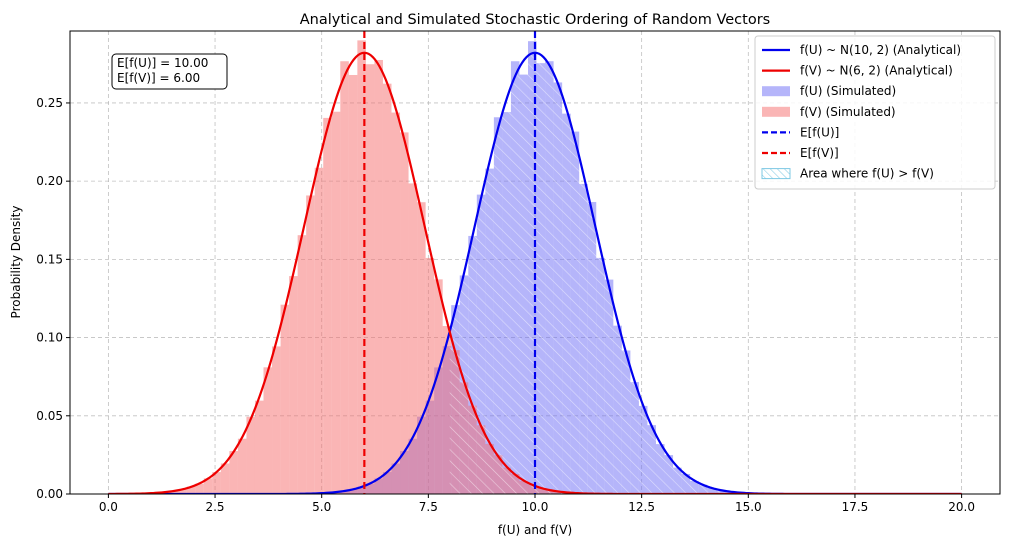  What do you see at coordinates (108, 507) in the screenshot?
I see `x-tick-label: 0.0` at bounding box center [108, 507].